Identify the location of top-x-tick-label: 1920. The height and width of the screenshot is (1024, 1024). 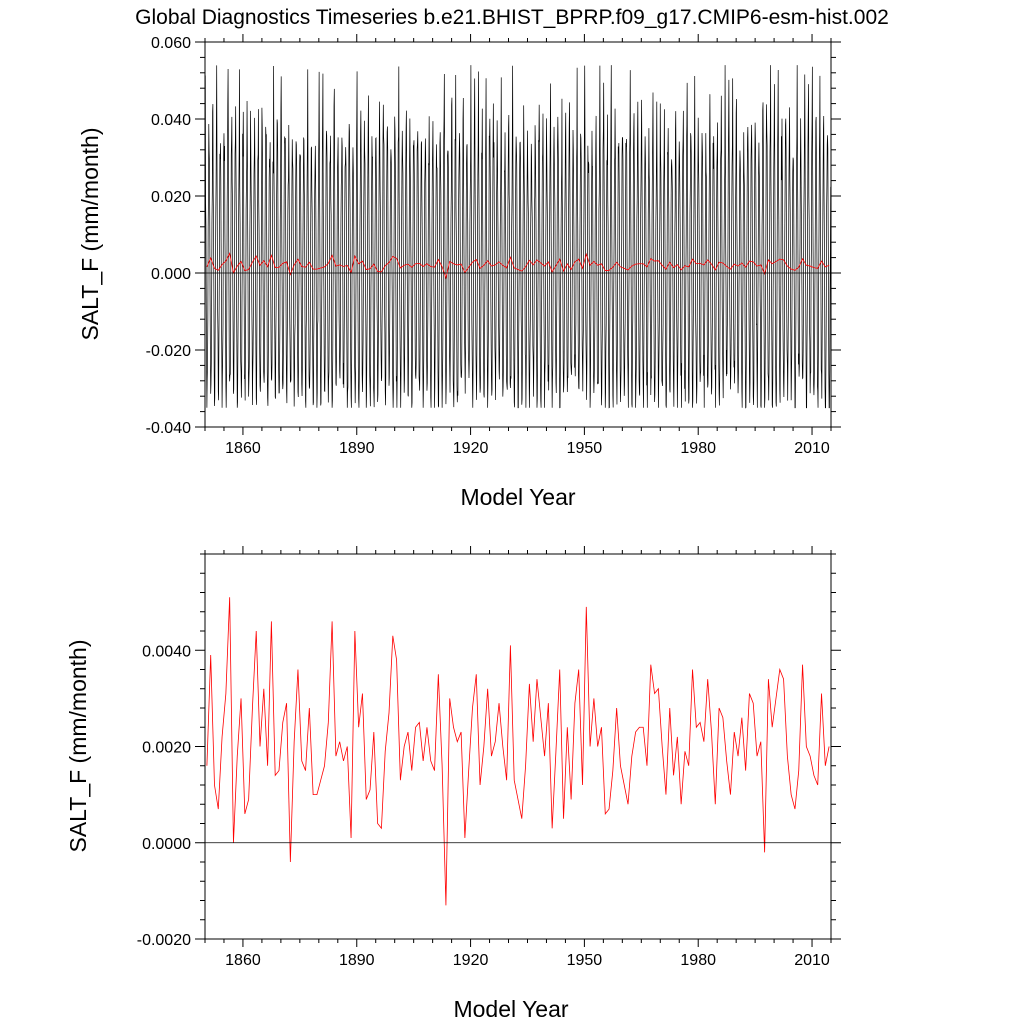
(471, 448).